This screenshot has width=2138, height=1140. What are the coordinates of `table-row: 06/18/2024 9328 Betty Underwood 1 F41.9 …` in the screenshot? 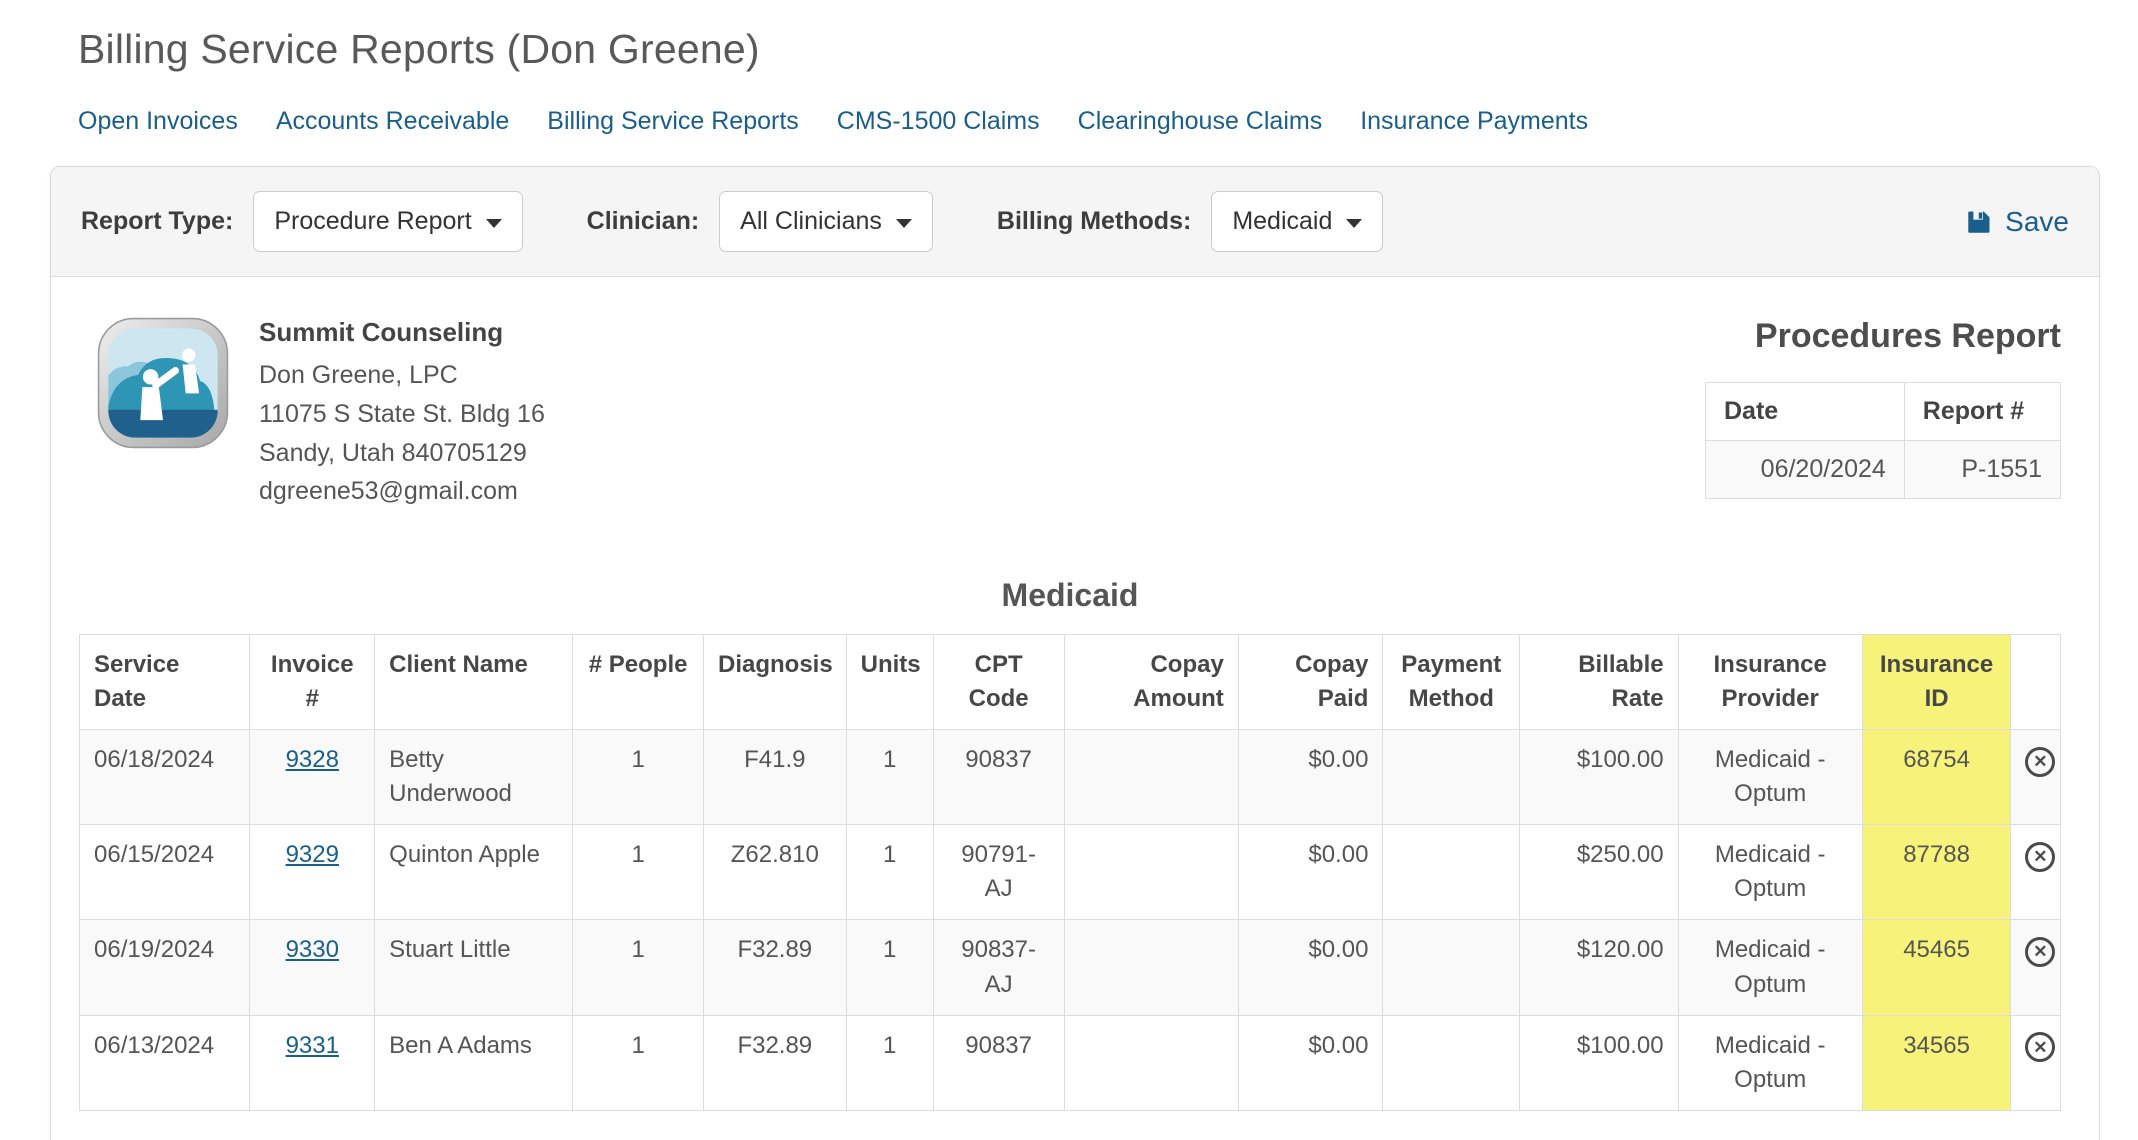 It's located at (1069, 777).